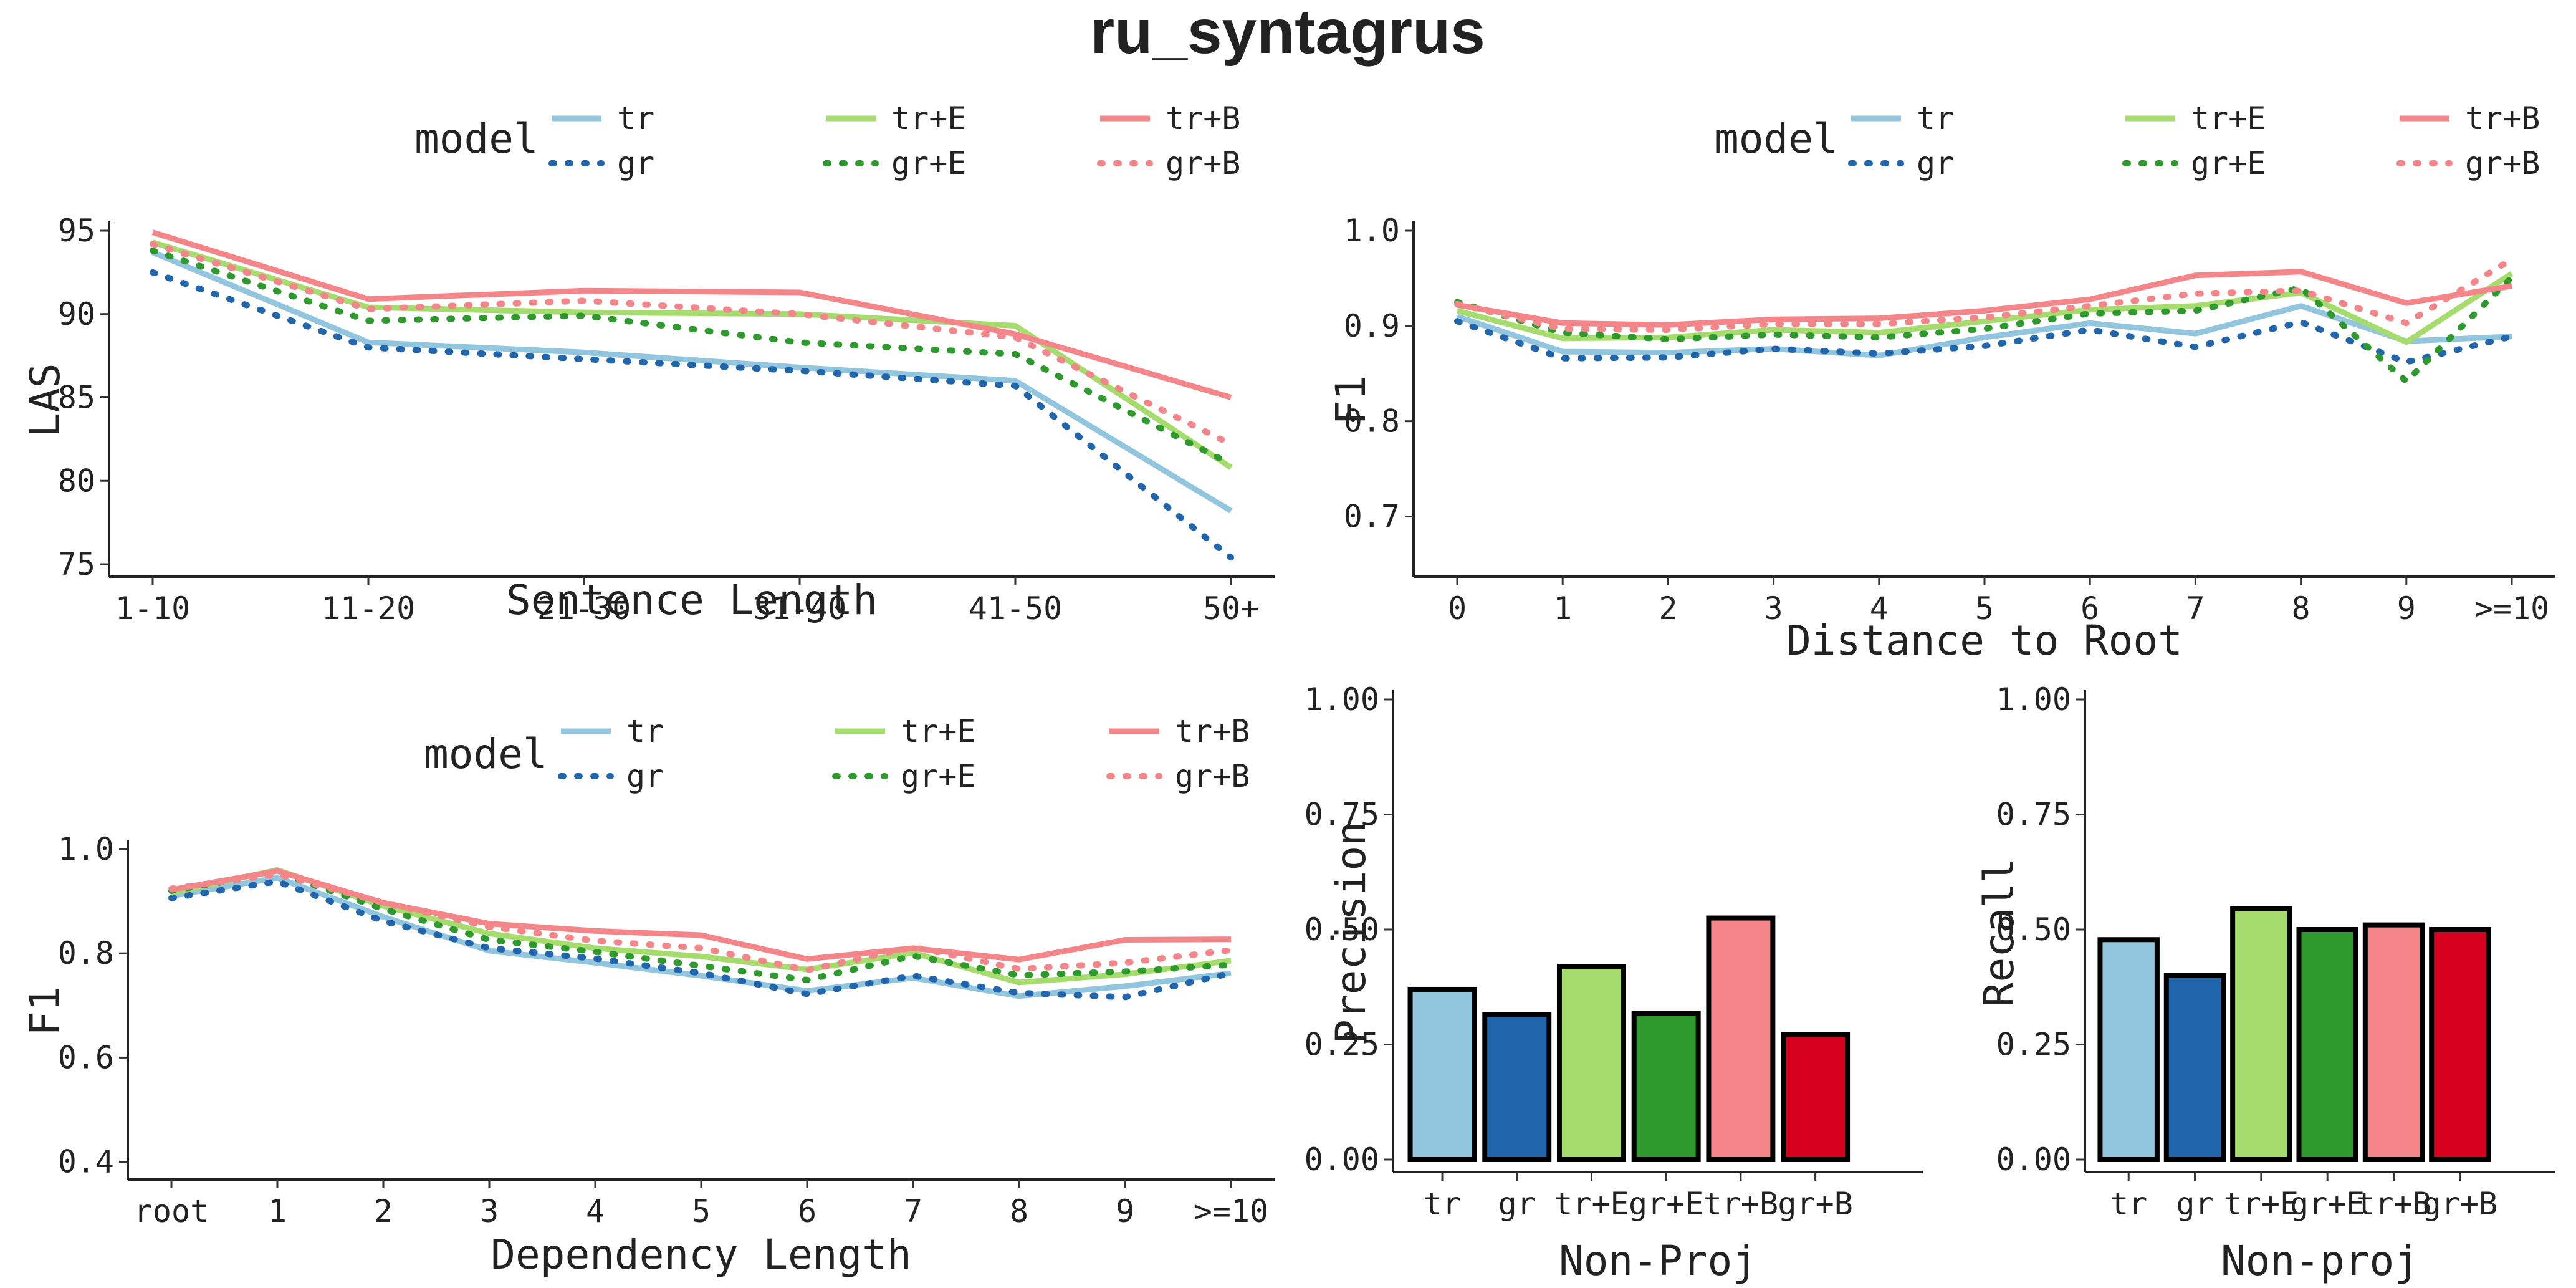 This screenshot has width=2576, height=1288. I want to click on x-tick-label: 50+, so click(1231, 608).